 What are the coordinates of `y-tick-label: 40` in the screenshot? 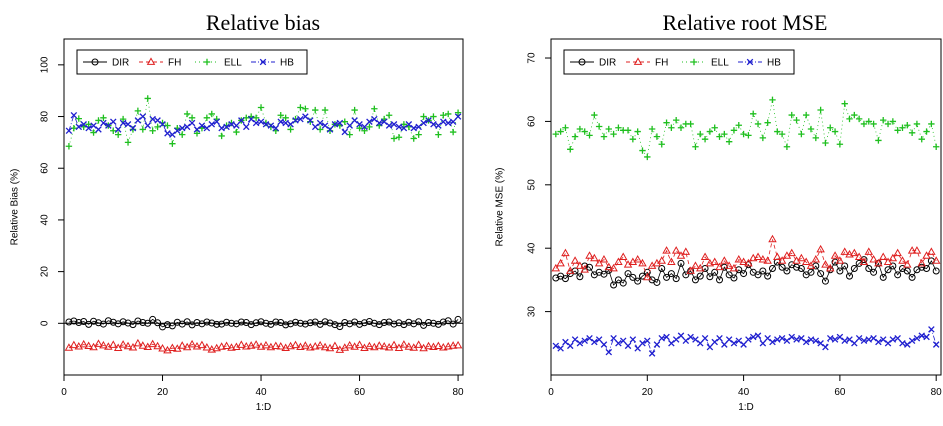 It's located at (532, 248).